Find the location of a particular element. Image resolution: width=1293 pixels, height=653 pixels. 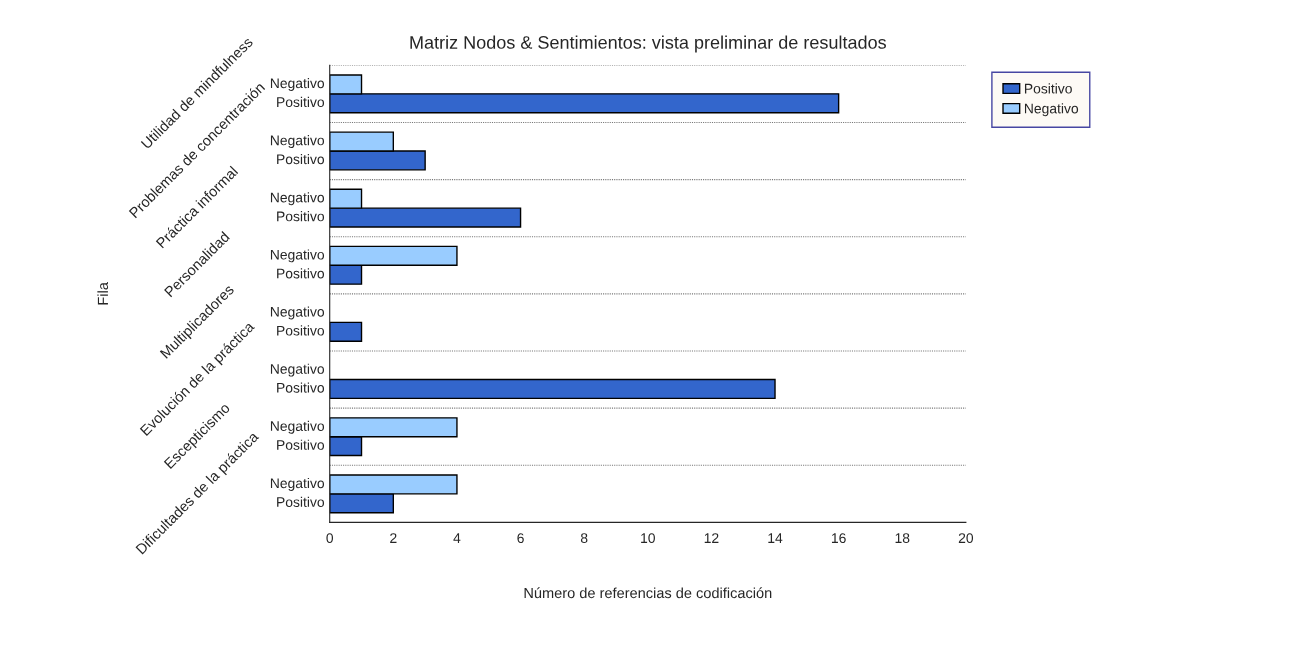

x-tick-label: 2 is located at coordinates (393, 538).